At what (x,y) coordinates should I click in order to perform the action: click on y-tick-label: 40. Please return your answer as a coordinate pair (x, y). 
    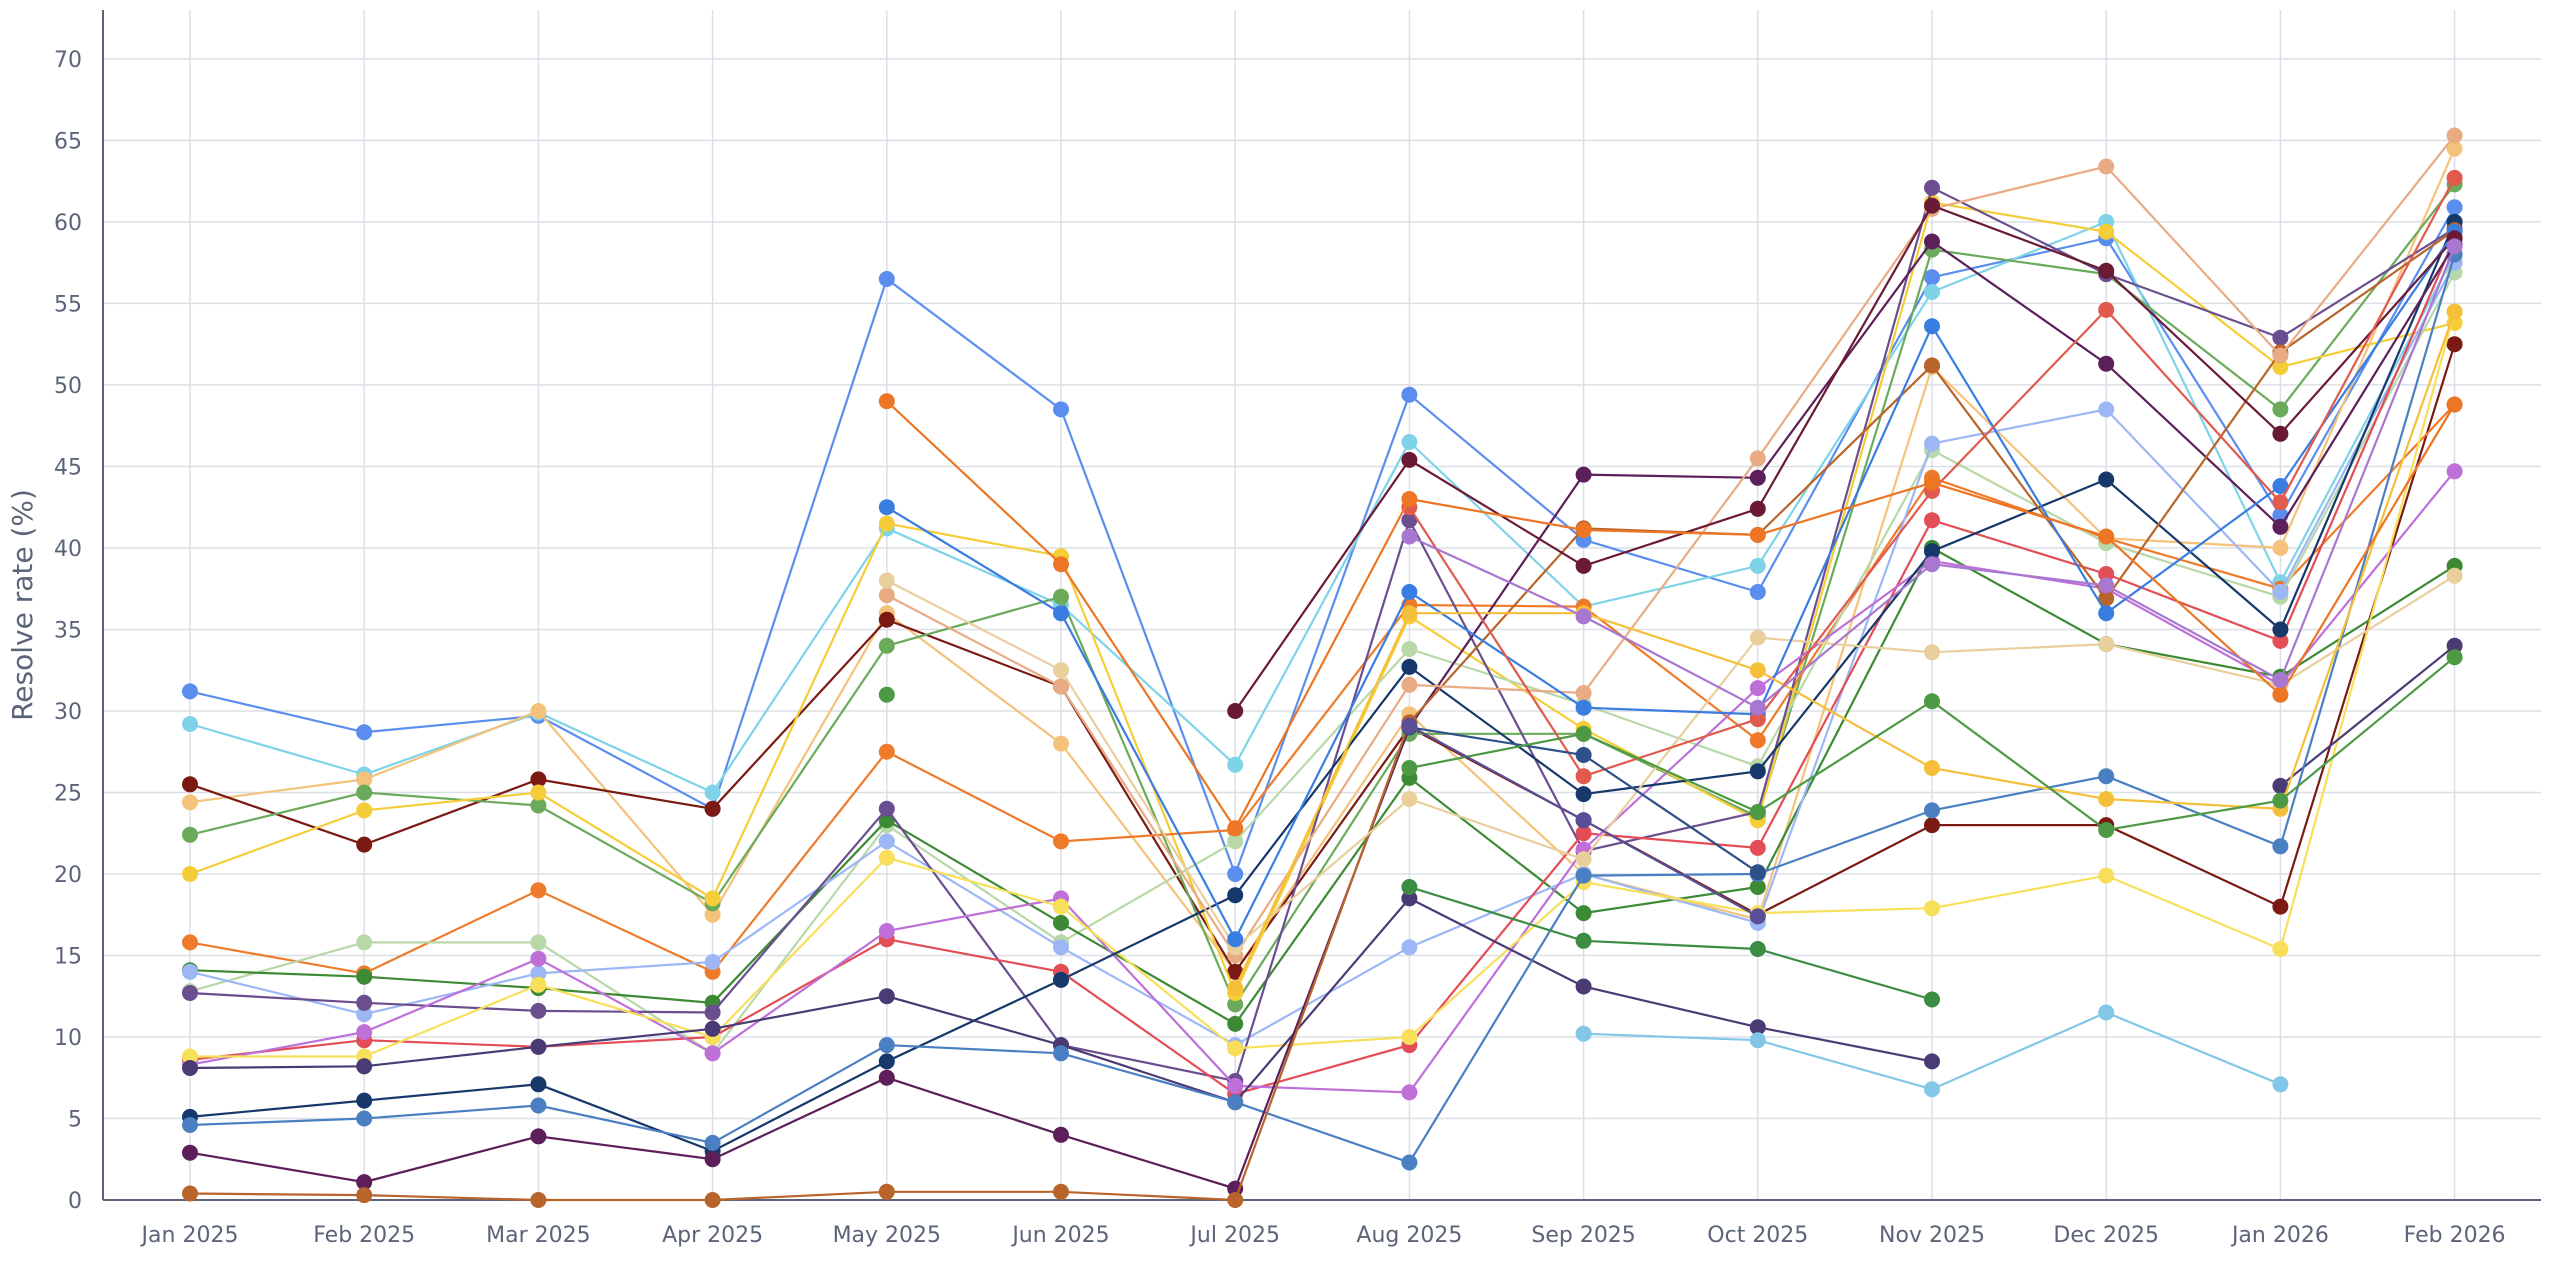
    Looking at the image, I should click on (68, 549).